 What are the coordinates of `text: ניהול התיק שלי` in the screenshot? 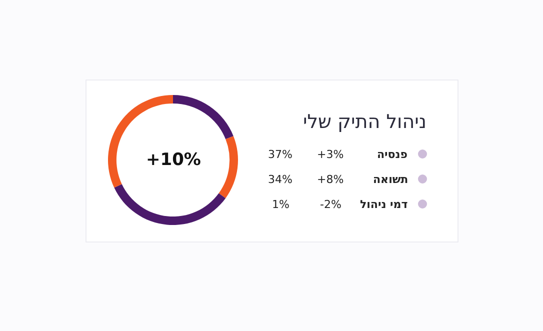 It's located at (364, 122).